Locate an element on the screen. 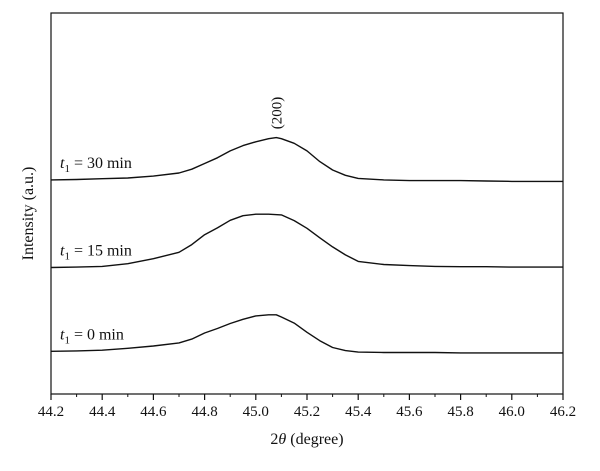  x-tick-label: 46.0 is located at coordinates (512, 412).